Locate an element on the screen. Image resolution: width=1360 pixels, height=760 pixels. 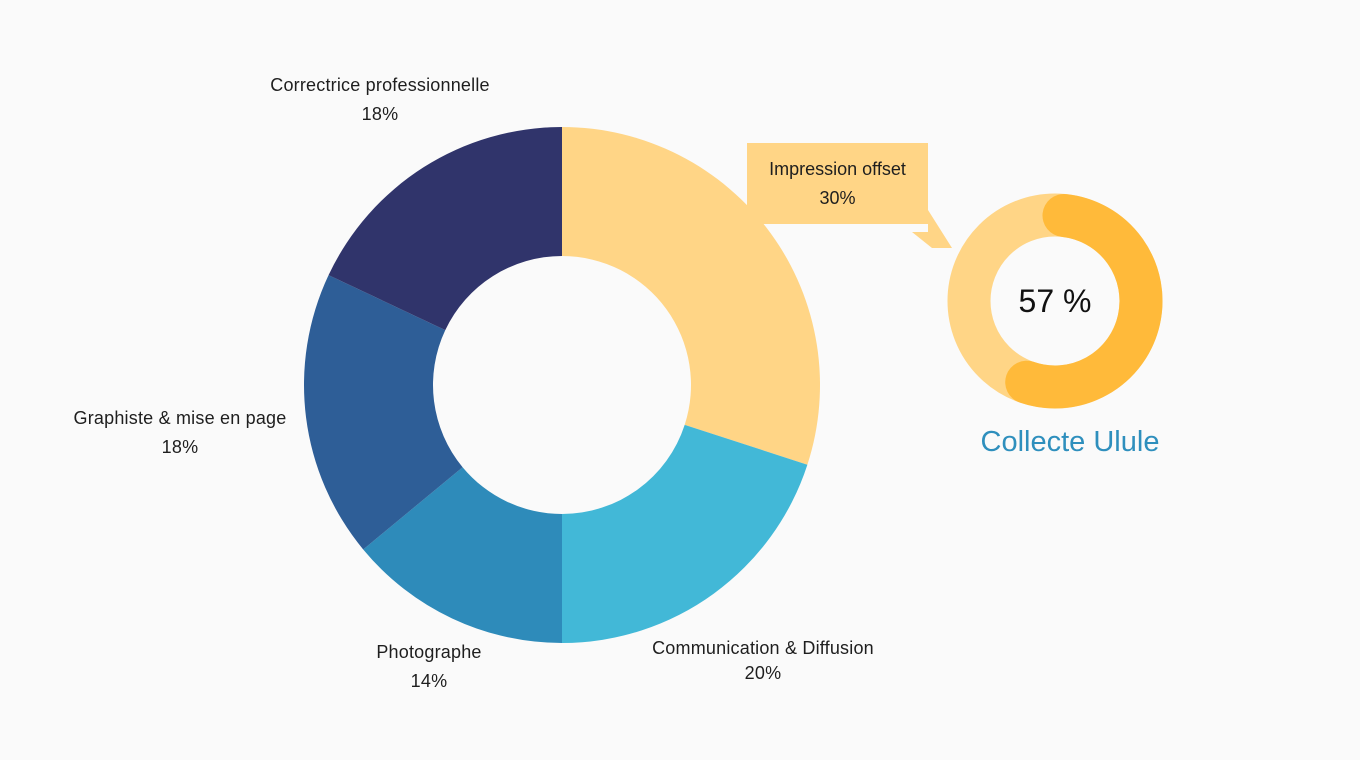
callout-label: Impression offset is located at coordinates (837, 169).